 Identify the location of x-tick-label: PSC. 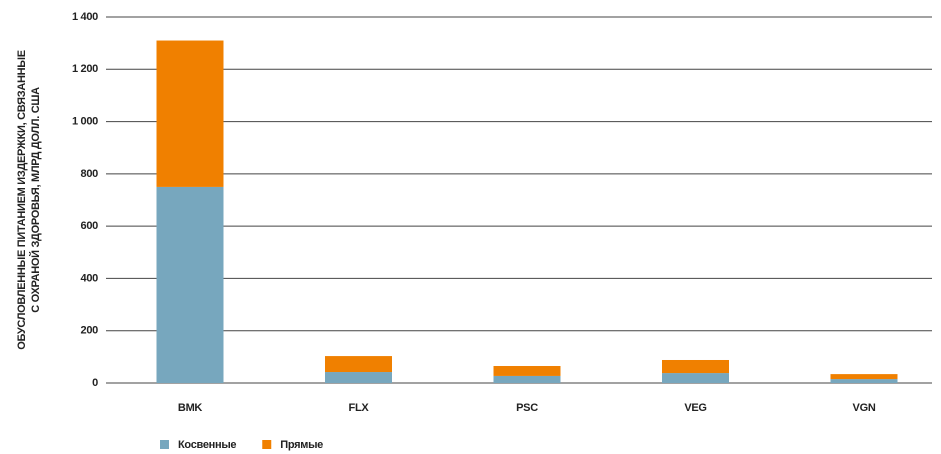
(527, 408).